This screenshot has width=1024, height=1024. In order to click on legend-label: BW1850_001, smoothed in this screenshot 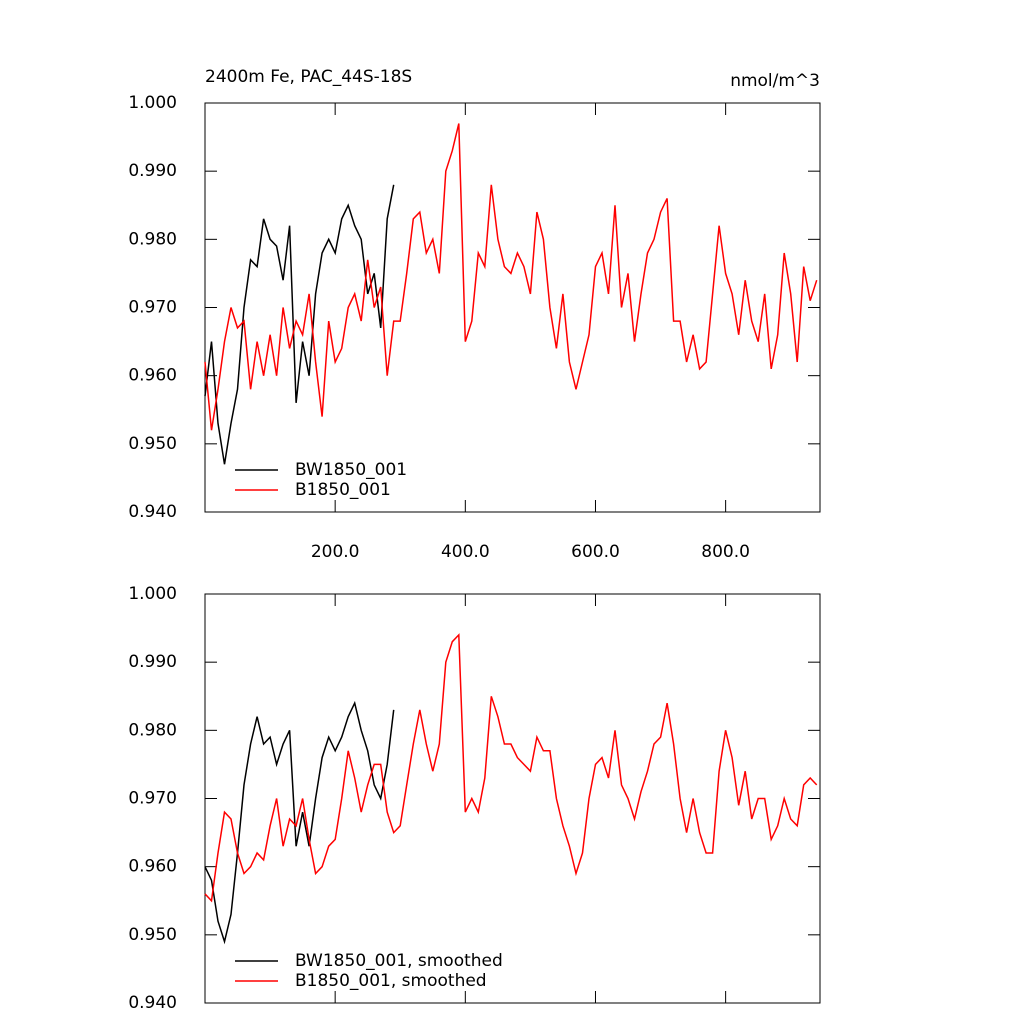, I will do `click(399, 961)`.